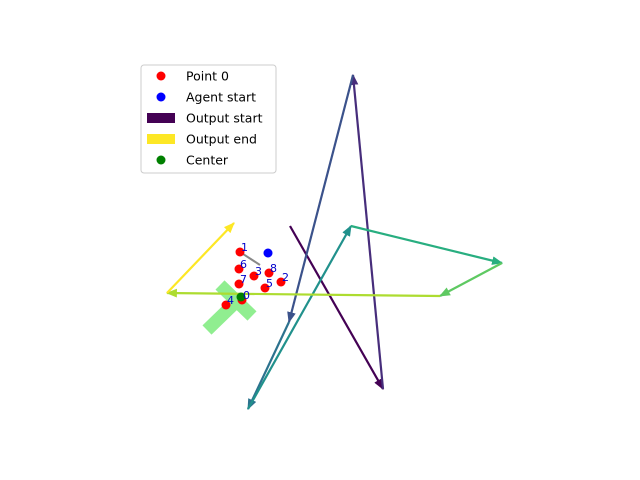 The width and height of the screenshot is (640, 480). I want to click on point-label-4: 4, so click(230, 300).